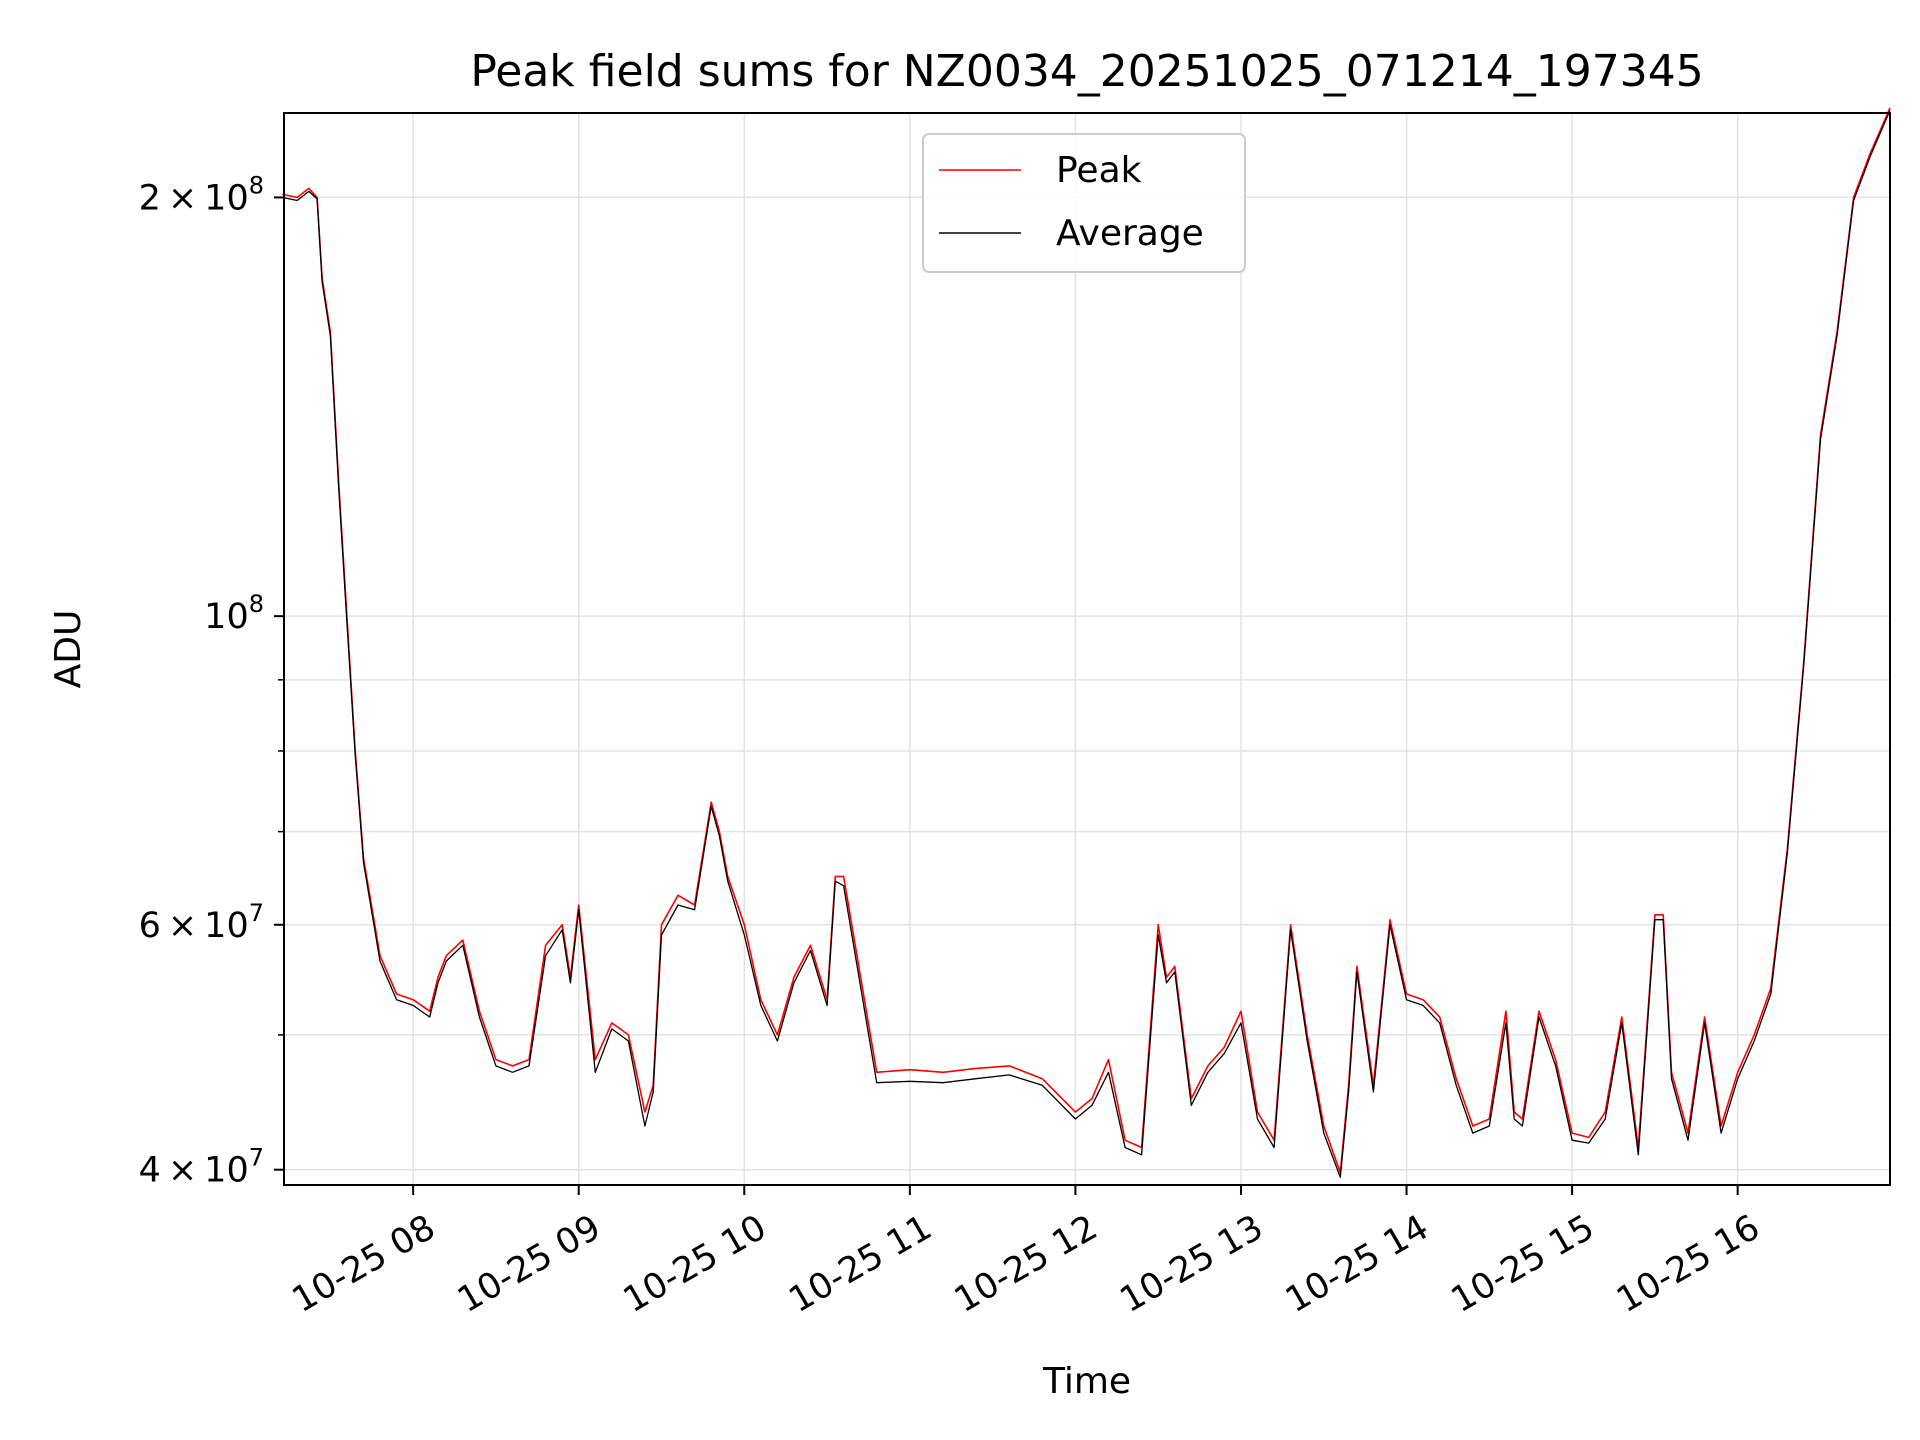  What do you see at coordinates (364, 1264) in the screenshot?
I see `x-tick-label: 10-25 08` at bounding box center [364, 1264].